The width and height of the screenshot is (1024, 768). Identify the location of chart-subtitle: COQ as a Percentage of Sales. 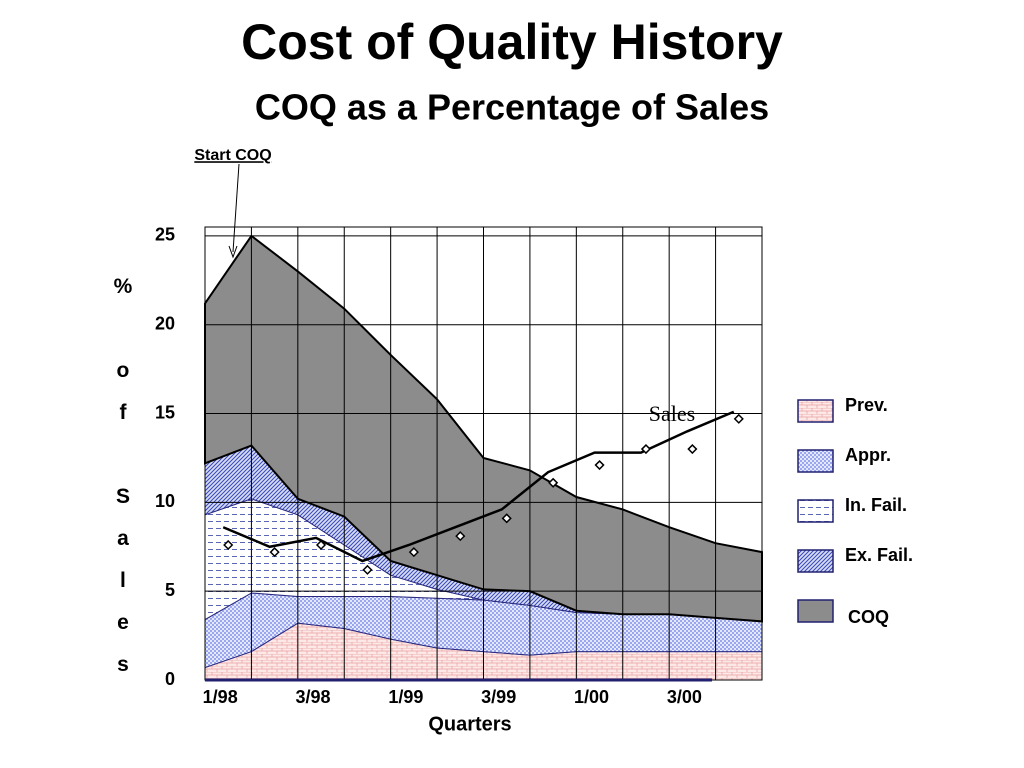
(512, 107).